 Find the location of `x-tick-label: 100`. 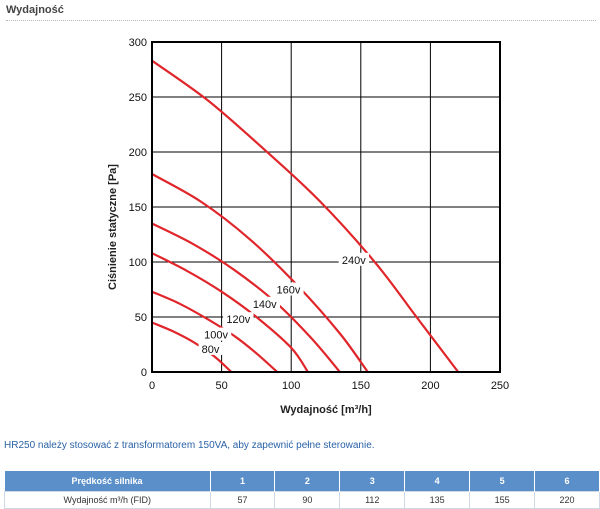

x-tick-label: 100 is located at coordinates (291, 386).